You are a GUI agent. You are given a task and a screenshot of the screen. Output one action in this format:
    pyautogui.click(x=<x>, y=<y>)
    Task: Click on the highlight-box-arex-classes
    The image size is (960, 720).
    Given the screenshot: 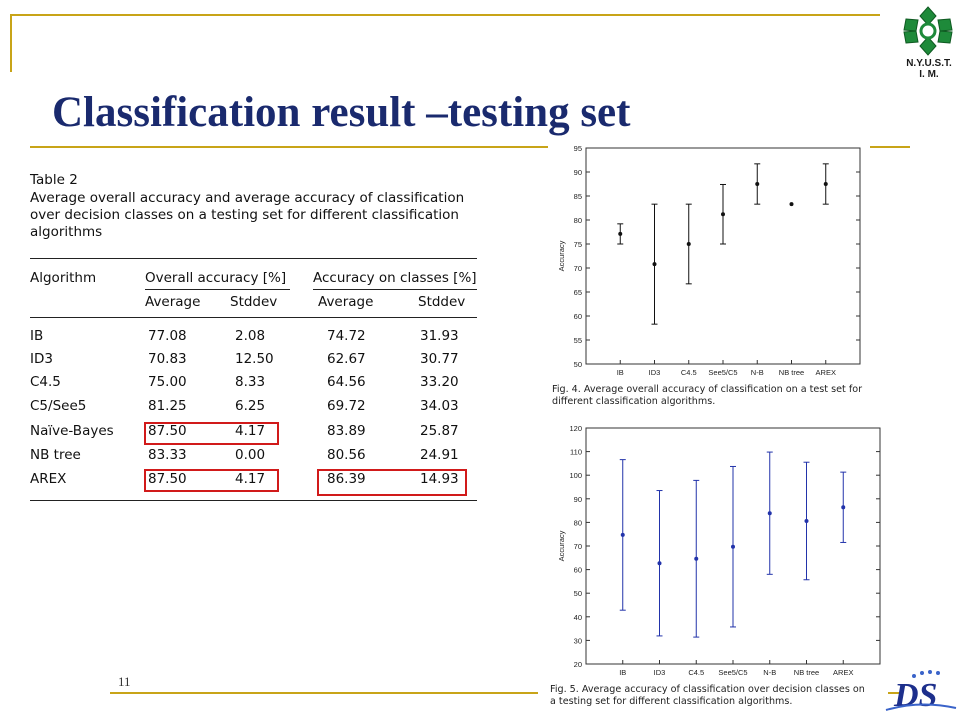 What is the action you would take?
    pyautogui.click(x=392, y=482)
    